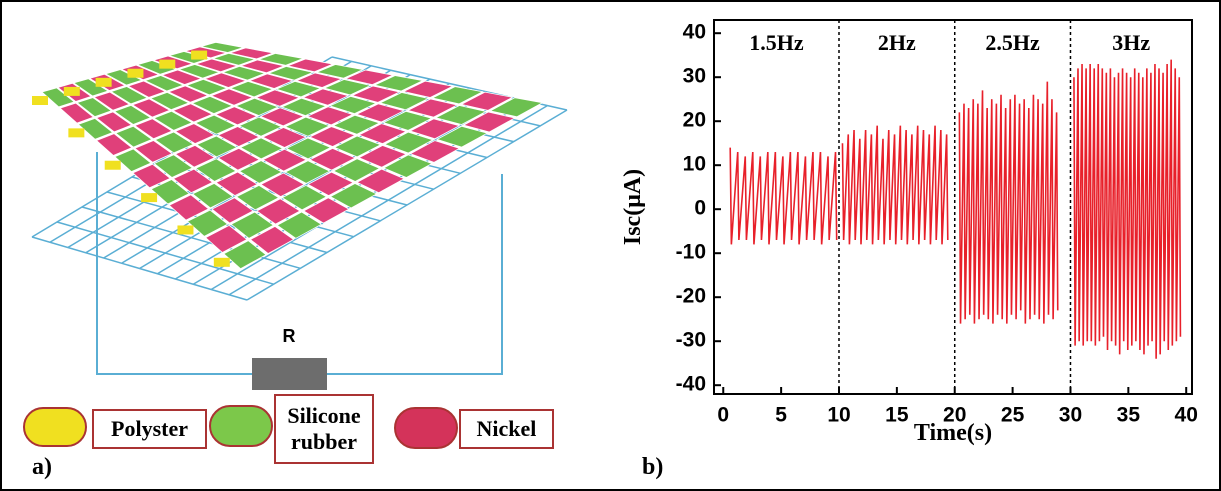 The image size is (1221, 491). I want to click on mesh-line, so click(407, 205).